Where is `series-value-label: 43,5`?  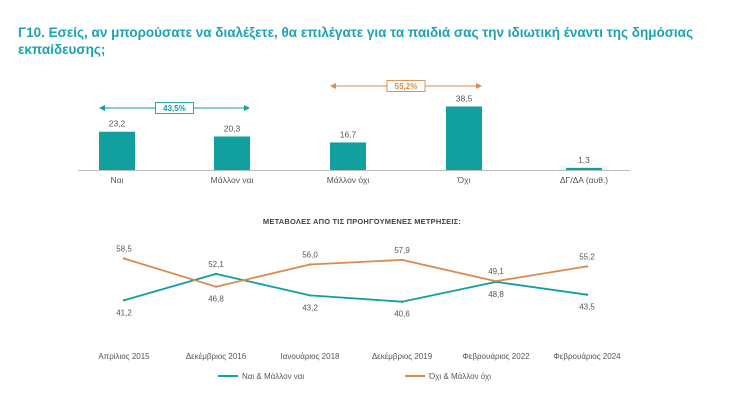 series-value-label: 43,5 is located at coordinates (587, 307).